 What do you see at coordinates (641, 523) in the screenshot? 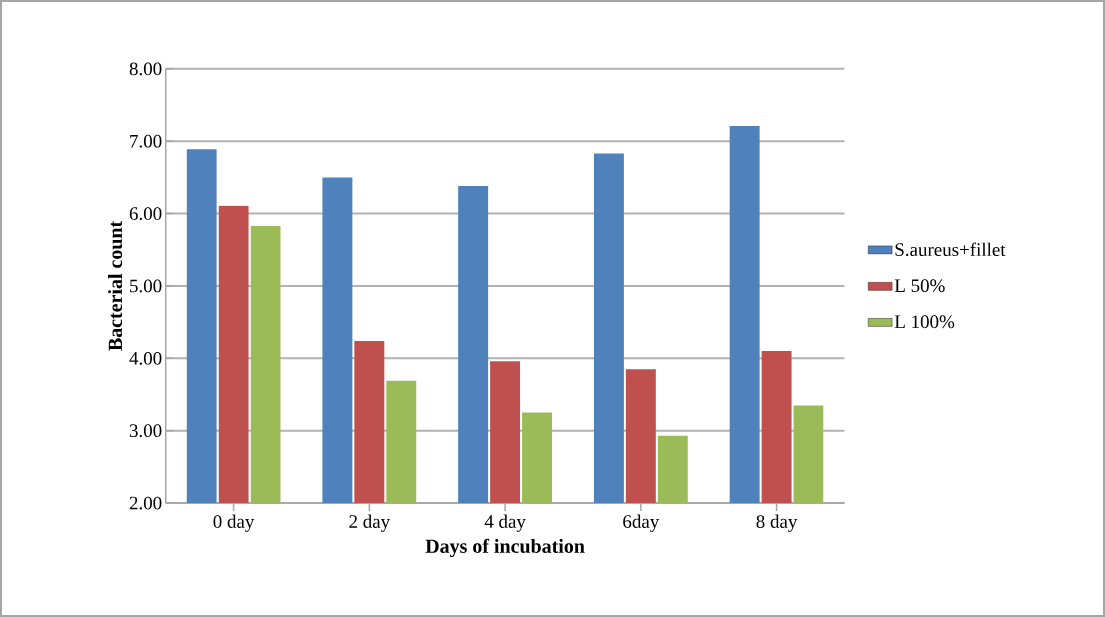
I see `x-tick-label: 6day` at bounding box center [641, 523].